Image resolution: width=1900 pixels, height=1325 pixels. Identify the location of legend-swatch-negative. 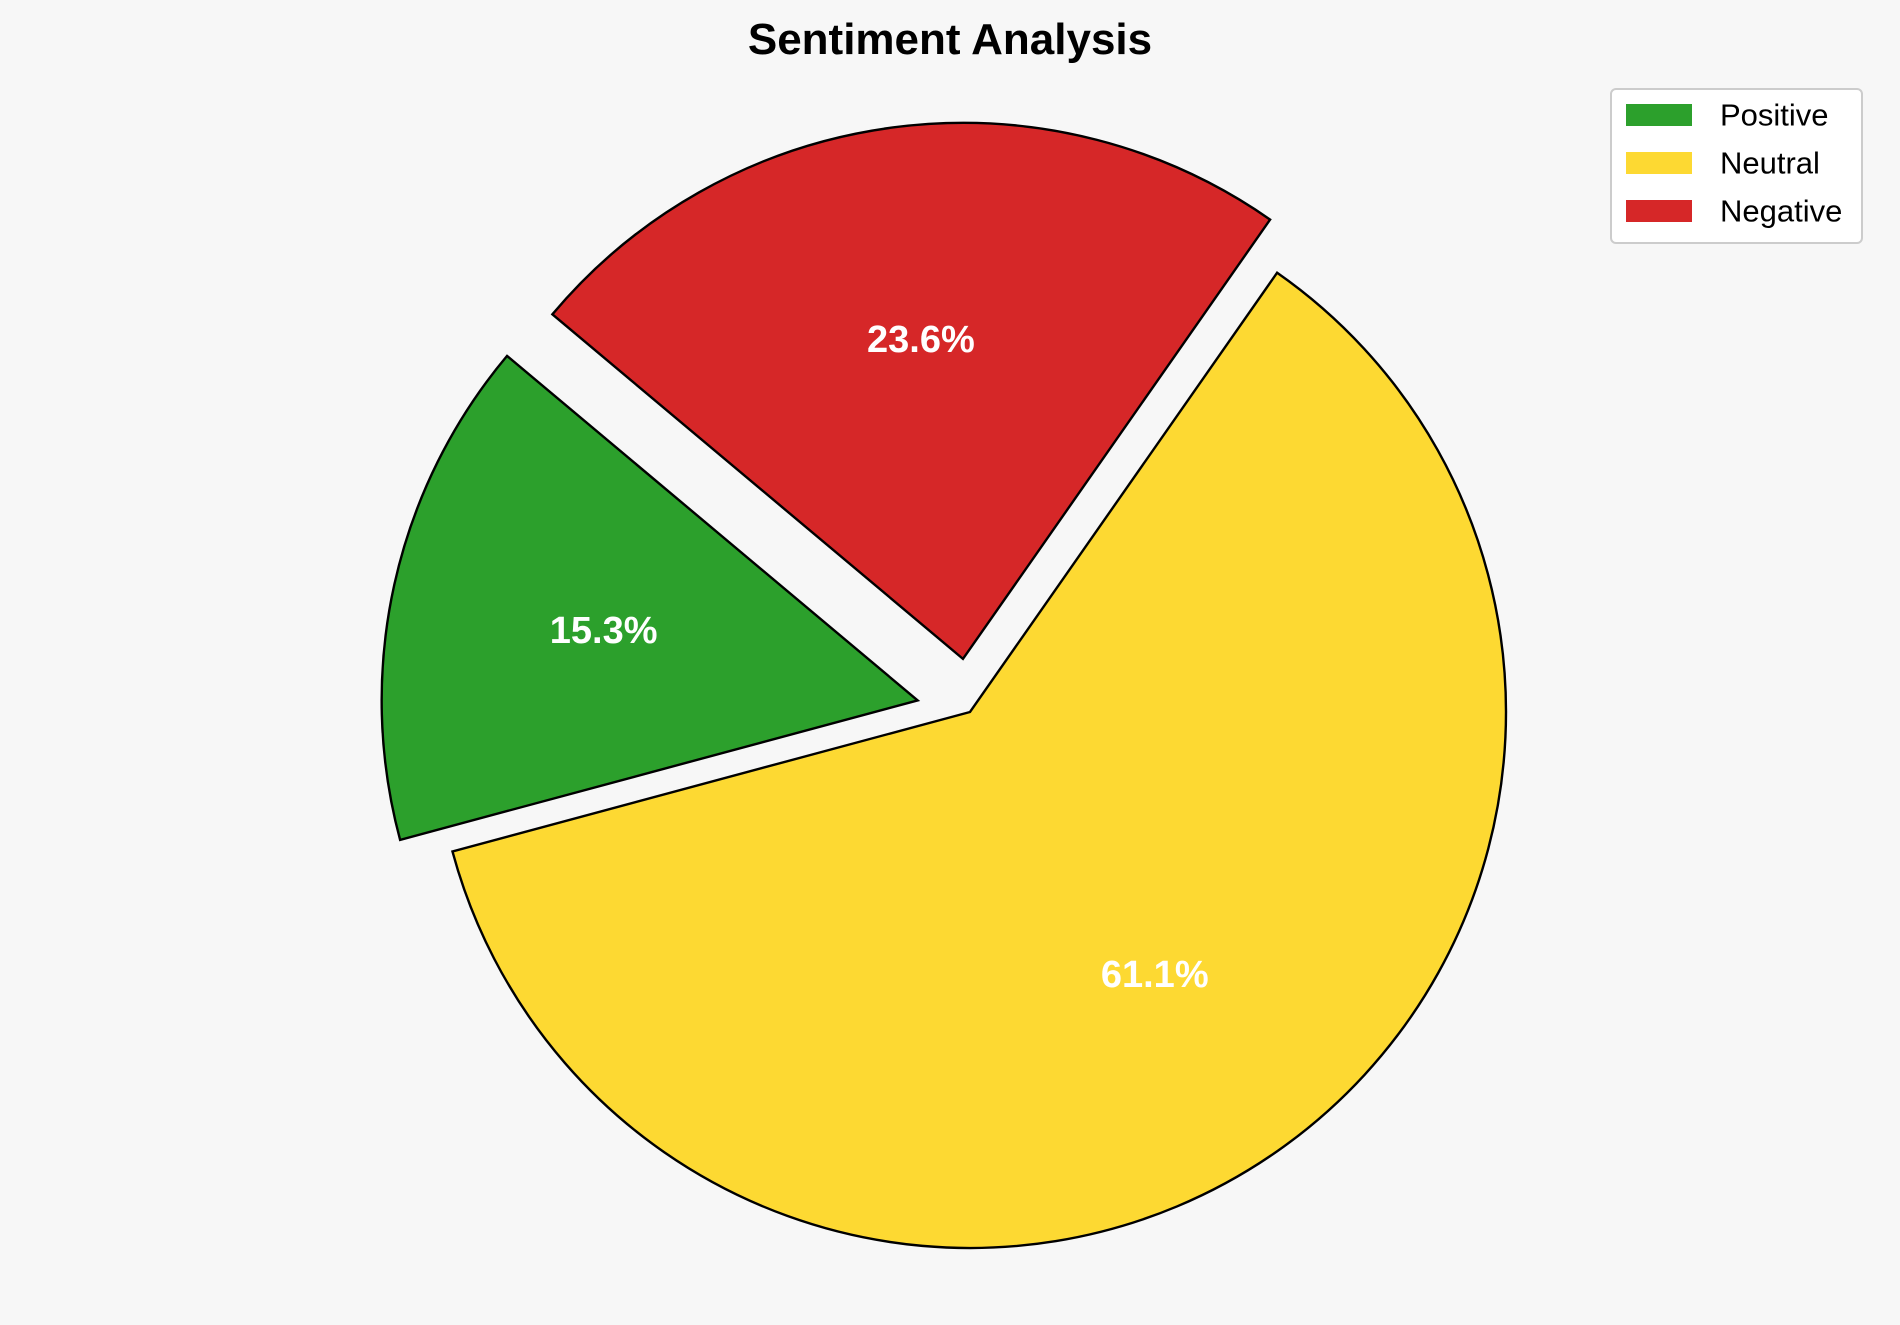
(1659, 211).